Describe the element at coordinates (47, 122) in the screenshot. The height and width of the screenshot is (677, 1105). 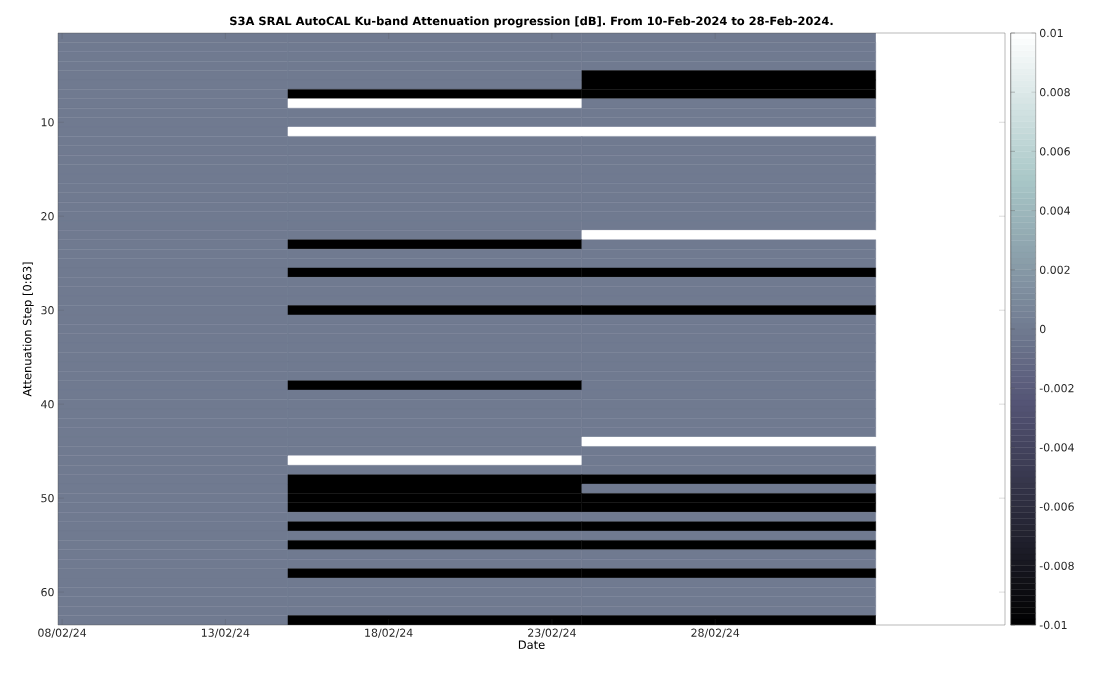
I see `y-tick-label: 10` at that location.